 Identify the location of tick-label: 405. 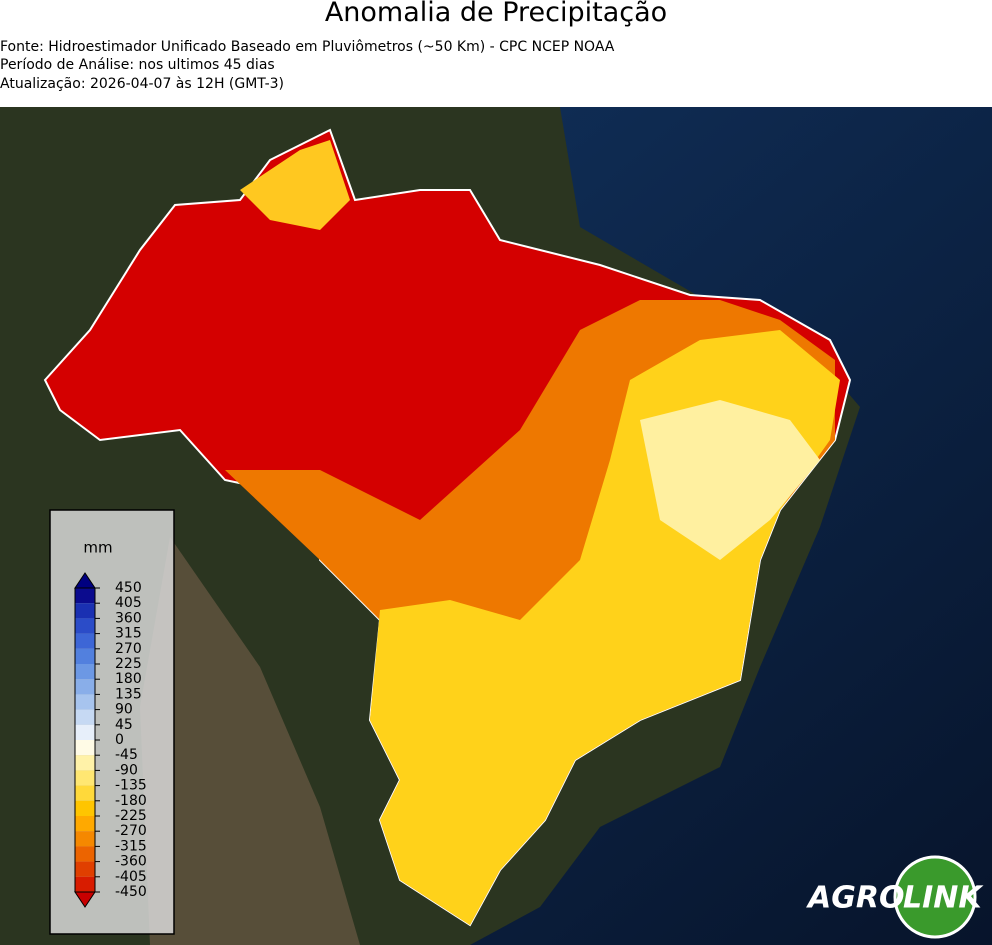
(128, 603).